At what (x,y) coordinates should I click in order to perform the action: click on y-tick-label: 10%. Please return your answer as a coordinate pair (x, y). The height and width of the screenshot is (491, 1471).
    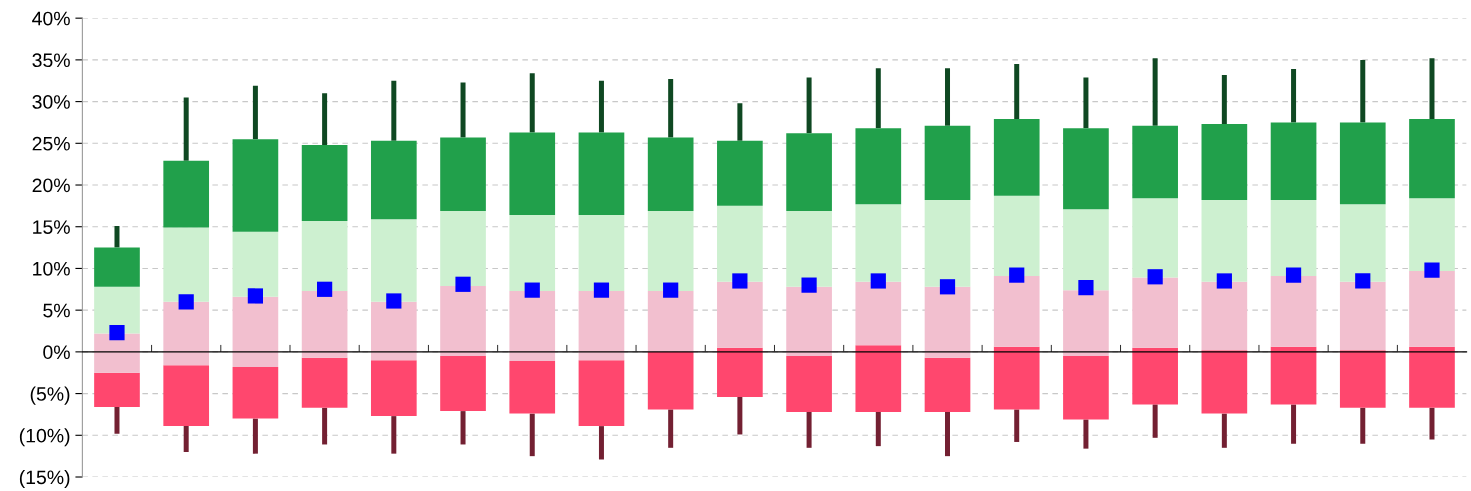
    Looking at the image, I should click on (51, 268).